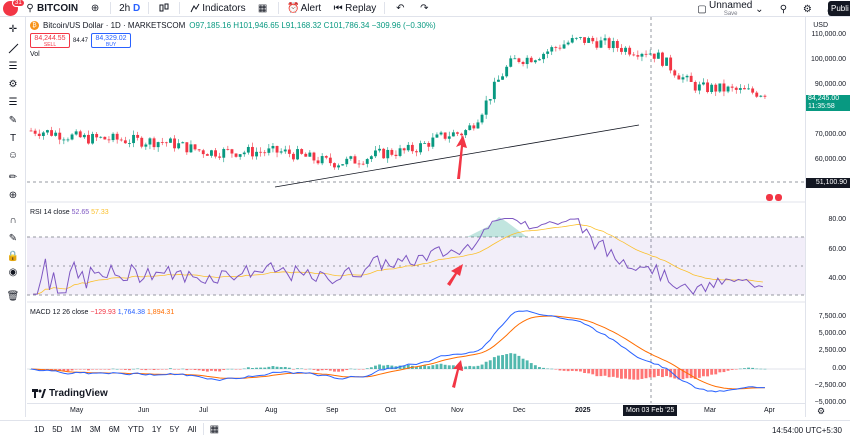  I want to click on symbol-search: ⚲ BITCOIN, so click(50, 8).